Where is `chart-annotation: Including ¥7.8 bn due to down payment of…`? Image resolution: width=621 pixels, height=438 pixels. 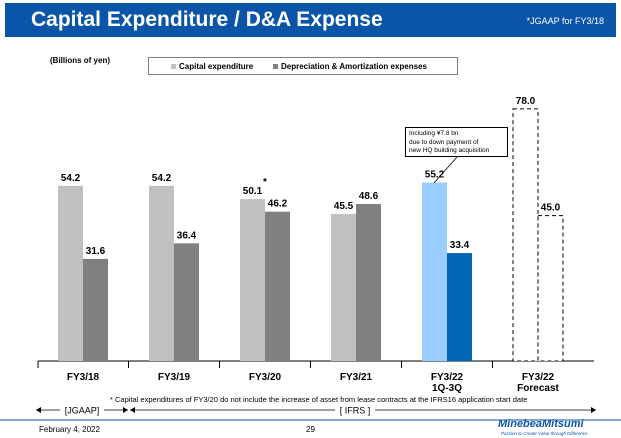 chart-annotation: Including ¥7.8 bn due to down payment of… is located at coordinates (456, 142).